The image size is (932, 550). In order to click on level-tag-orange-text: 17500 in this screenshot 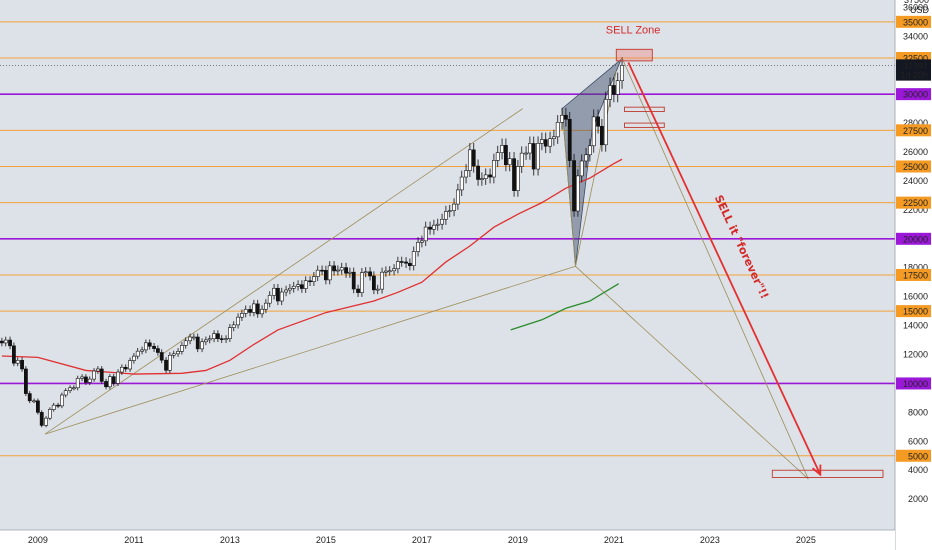, I will do `click(915, 275)`.